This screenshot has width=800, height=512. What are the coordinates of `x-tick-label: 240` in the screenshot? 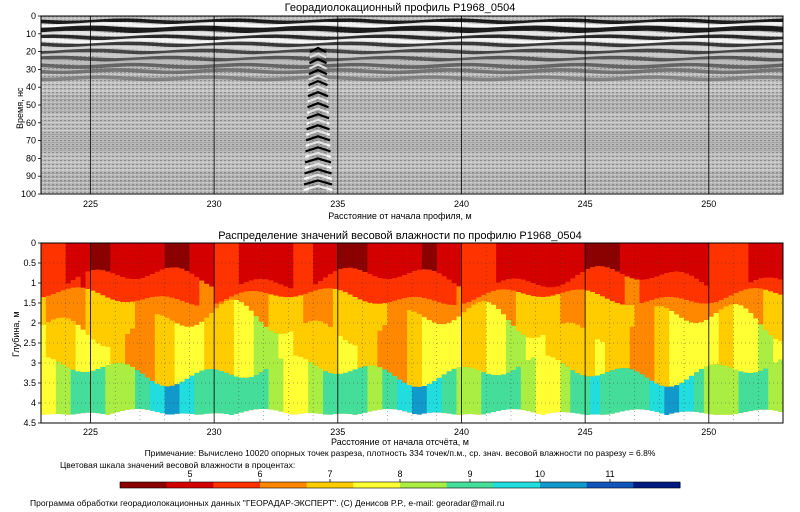 It's located at (461, 204).